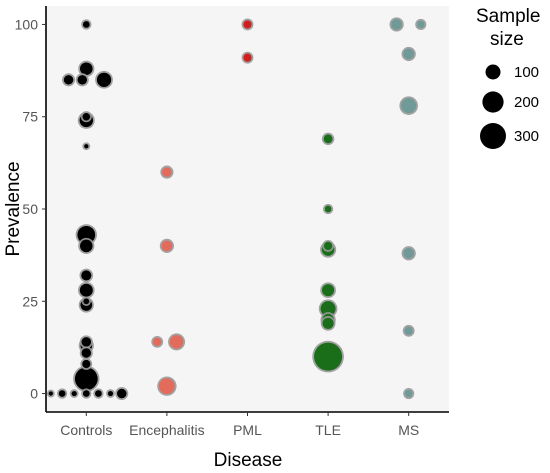 The height and width of the screenshot is (473, 550). Describe the element at coordinates (30, 209) in the screenshot. I see `y-tick-label: 50` at that location.